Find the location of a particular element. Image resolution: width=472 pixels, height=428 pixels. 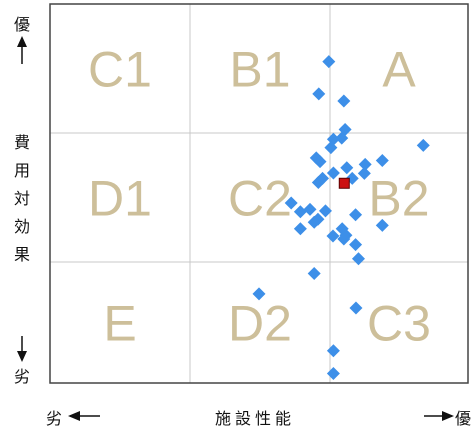

cell-label-b2: B2 is located at coordinates (398, 199).